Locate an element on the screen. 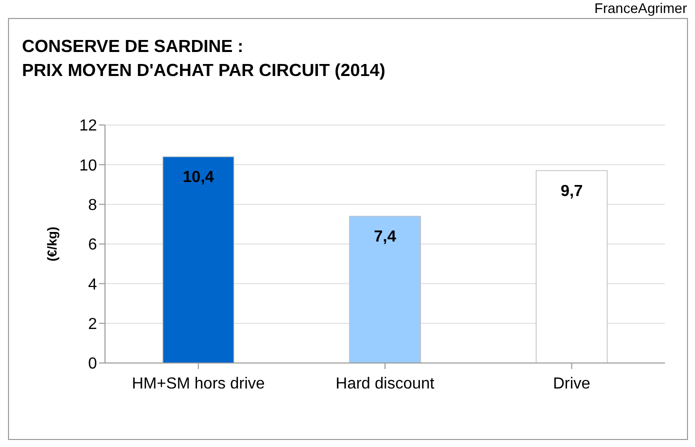 Image resolution: width=695 pixels, height=447 pixels. y-tick-label: 0 is located at coordinates (93, 364).